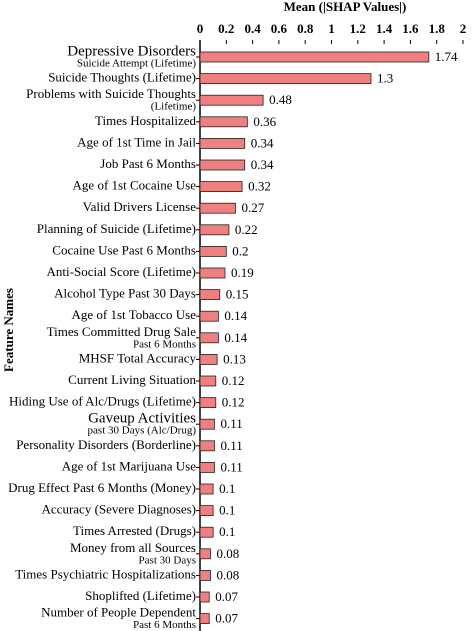 This screenshot has height=631, width=474. What do you see at coordinates (259, 186) in the screenshot?
I see `value-label: 0.32` at bounding box center [259, 186].